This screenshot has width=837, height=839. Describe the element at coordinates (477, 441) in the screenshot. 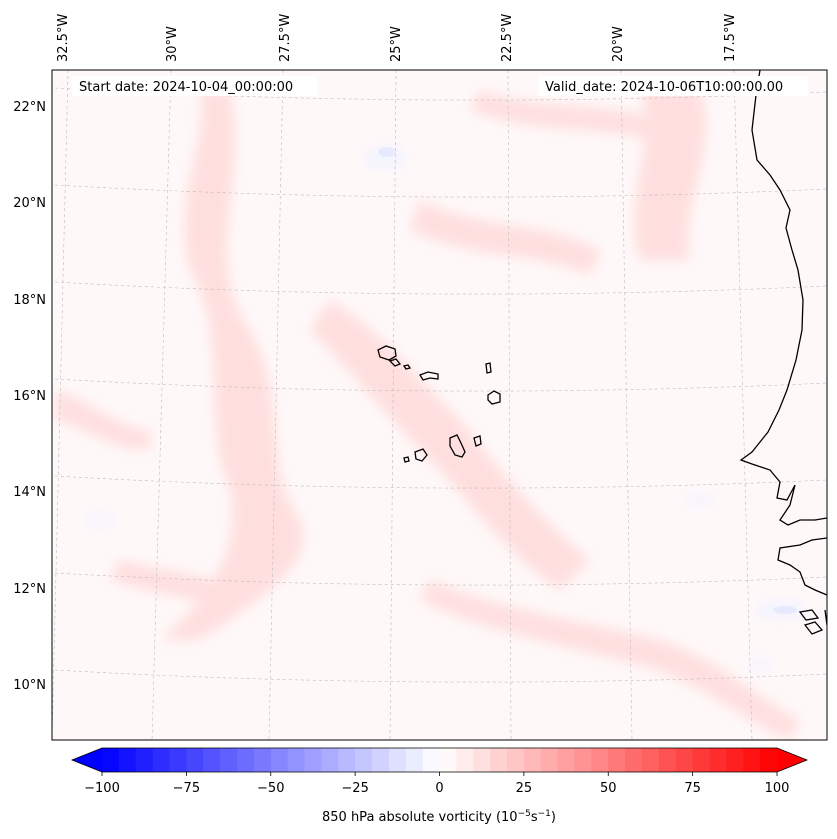

I see `cape-verde-maio` at that location.